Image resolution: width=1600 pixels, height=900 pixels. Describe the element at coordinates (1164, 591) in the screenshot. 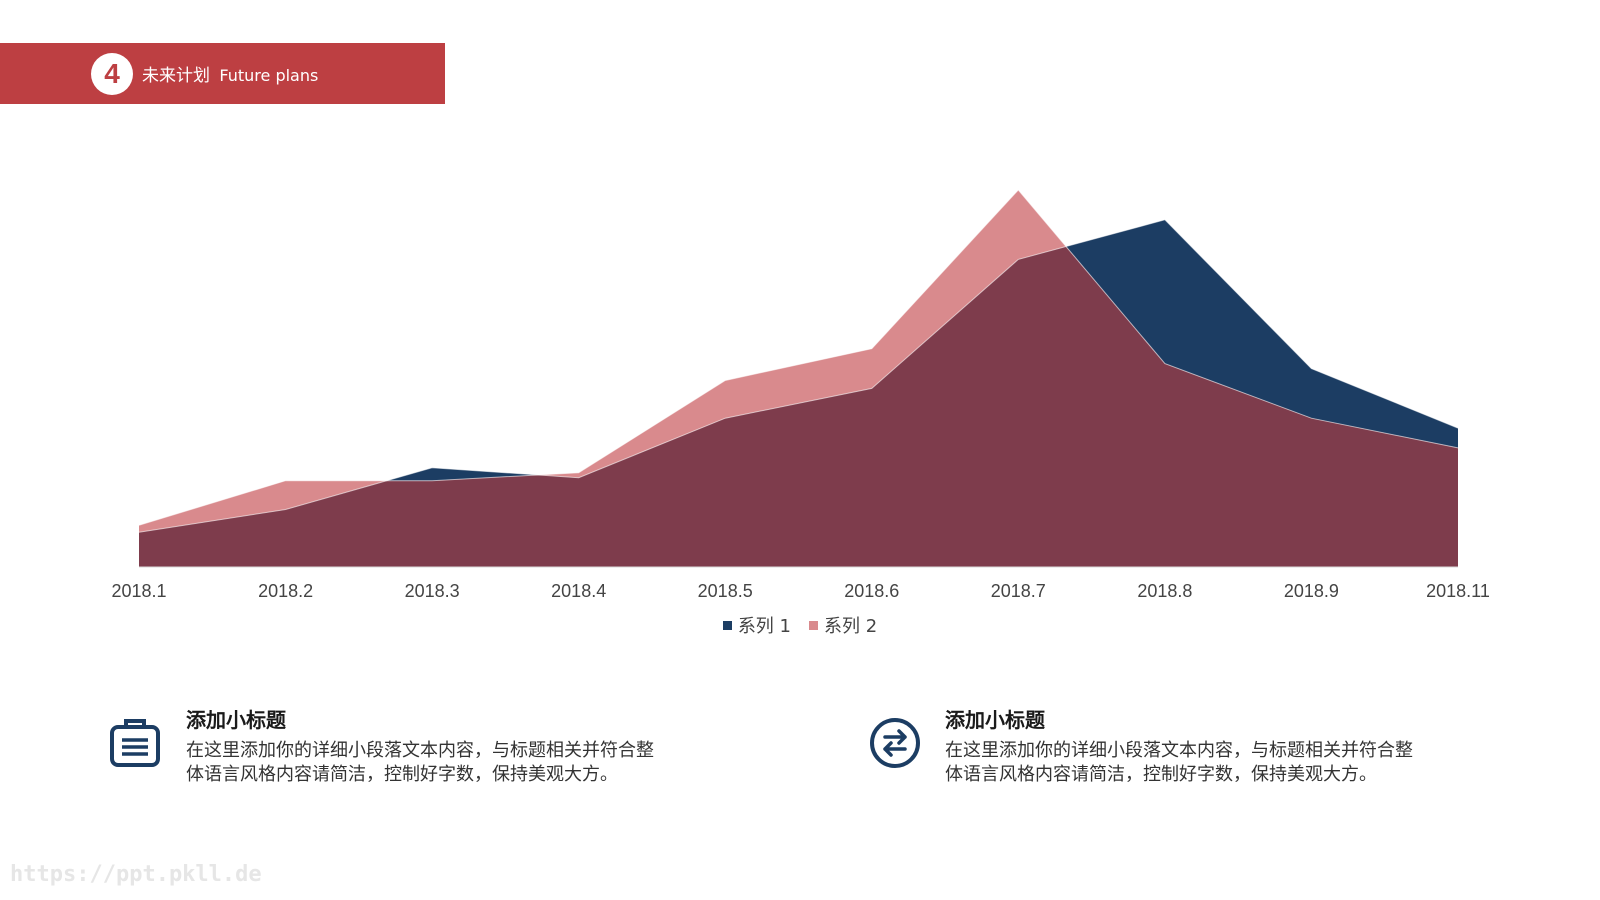

I see `x-tick-label: 2018.8` at that location.